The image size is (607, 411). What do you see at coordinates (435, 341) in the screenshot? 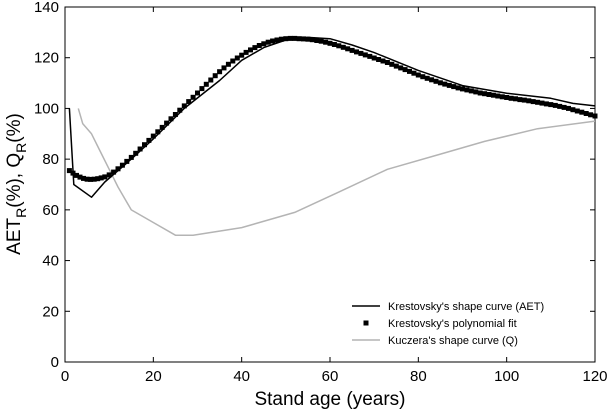
I see `legend-item-2: Kuczera's shape curve (Q)` at bounding box center [435, 341].